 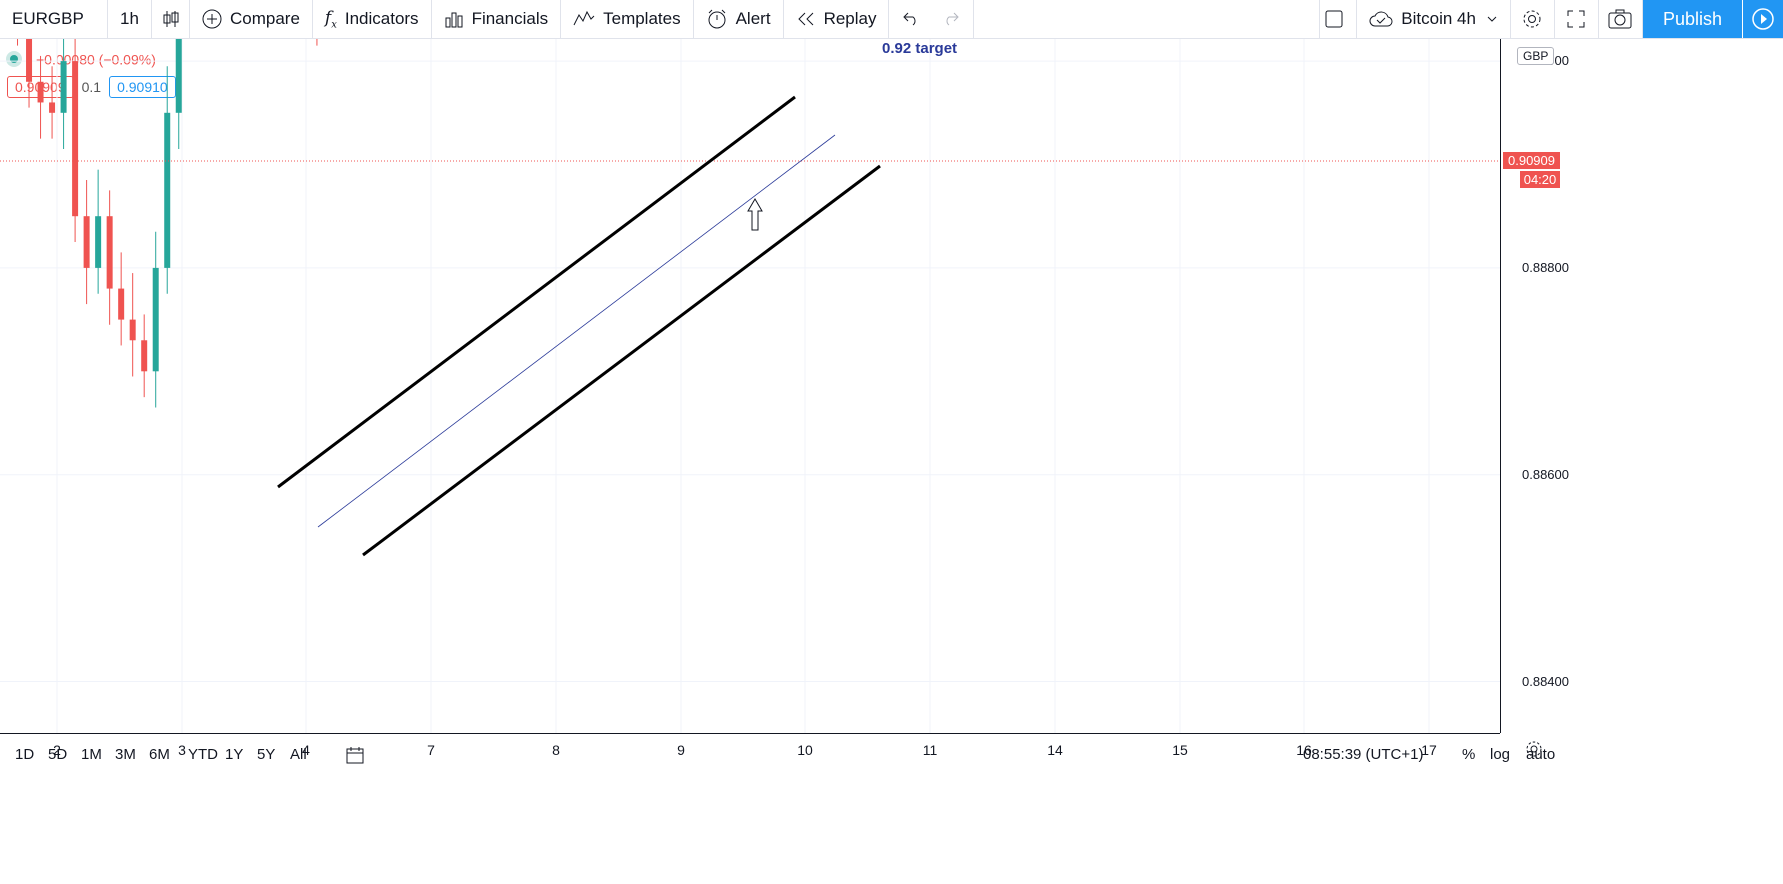 I want to click on redo-button, so click(x=957, y=19).